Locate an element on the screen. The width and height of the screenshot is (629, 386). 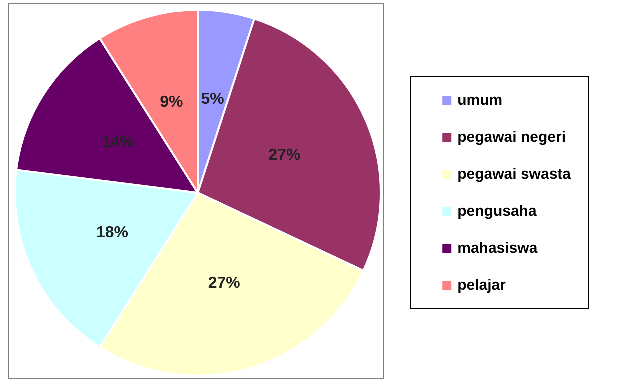
legend-label: pengusaha is located at coordinates (498, 211).